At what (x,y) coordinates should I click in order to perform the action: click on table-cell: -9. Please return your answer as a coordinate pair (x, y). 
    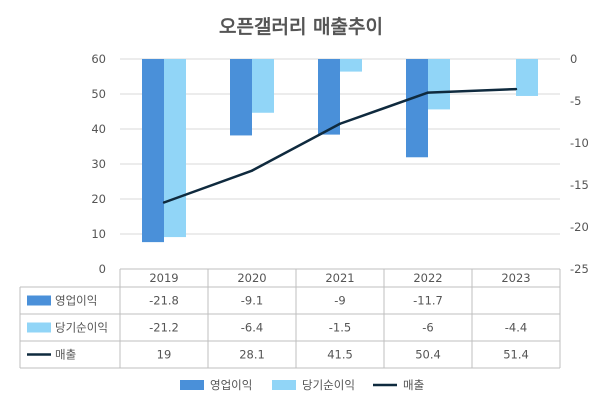
    Looking at the image, I should click on (339, 301).